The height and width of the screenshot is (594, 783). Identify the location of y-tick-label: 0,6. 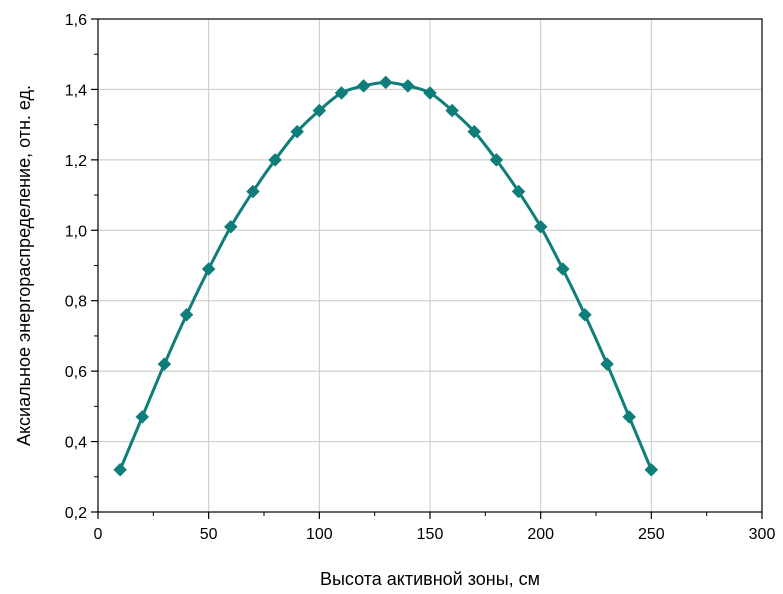
(76, 372).